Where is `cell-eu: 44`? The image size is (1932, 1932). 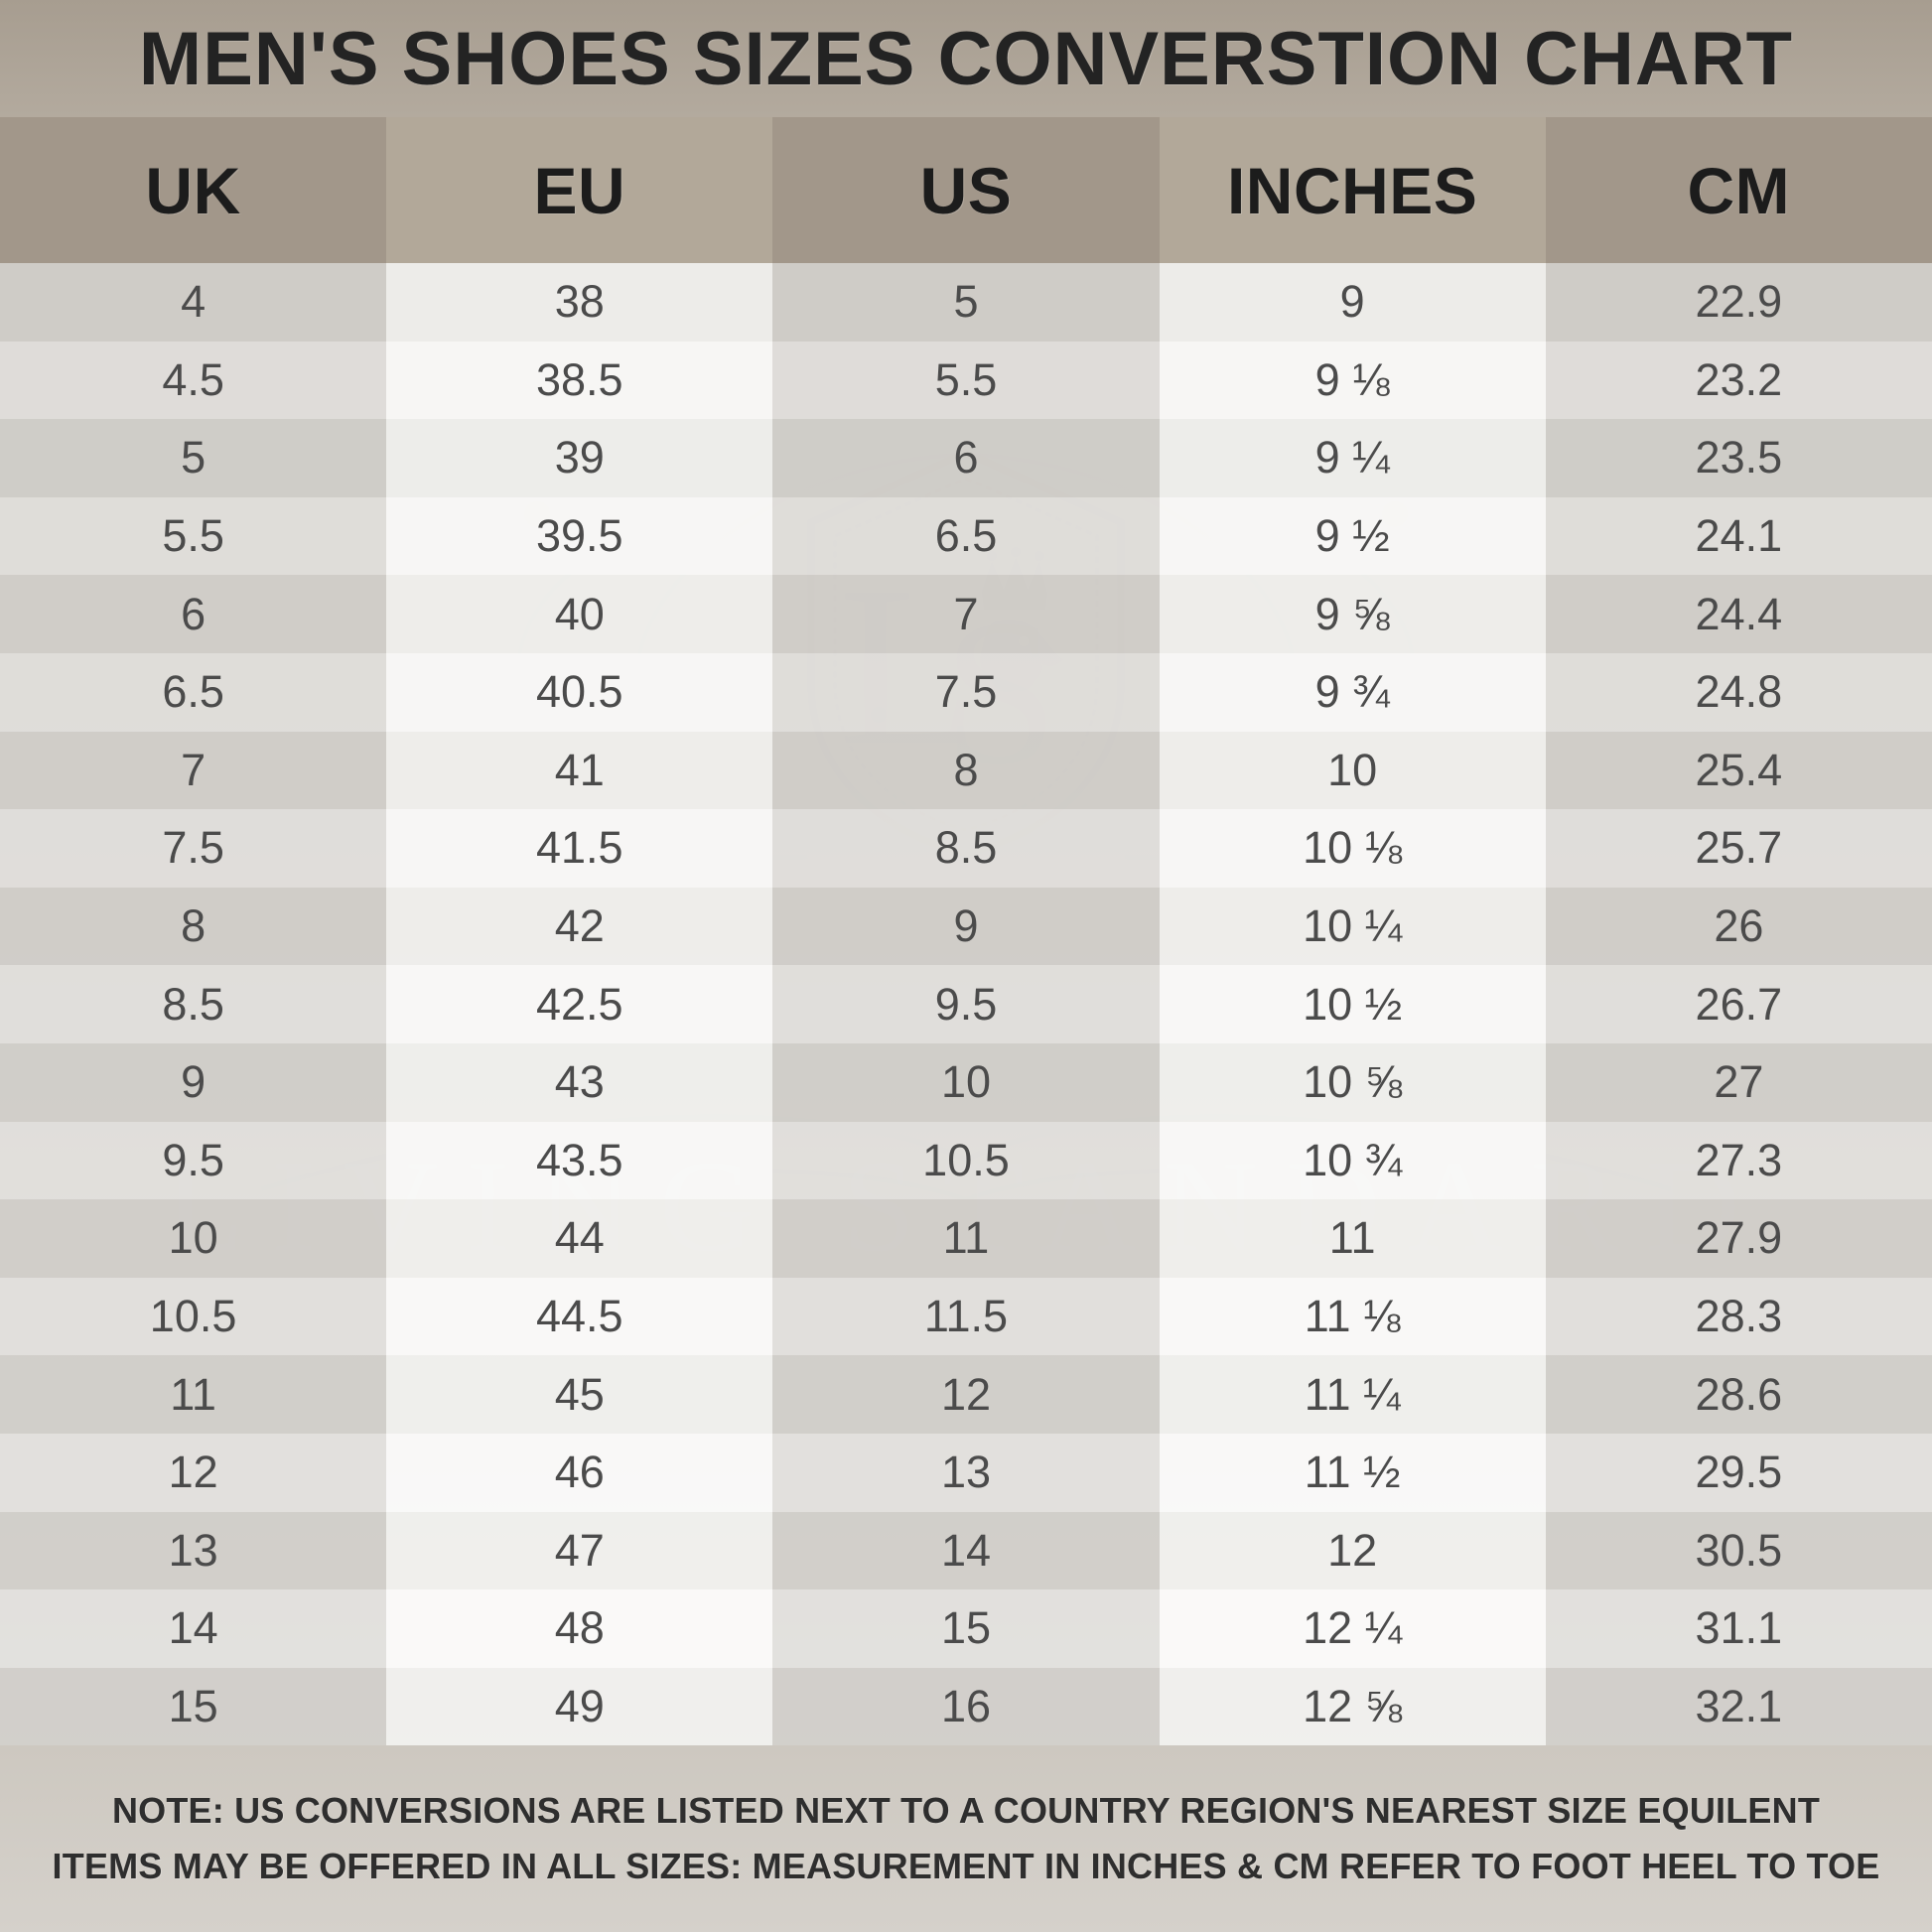
cell-eu: 44 is located at coordinates (580, 1239).